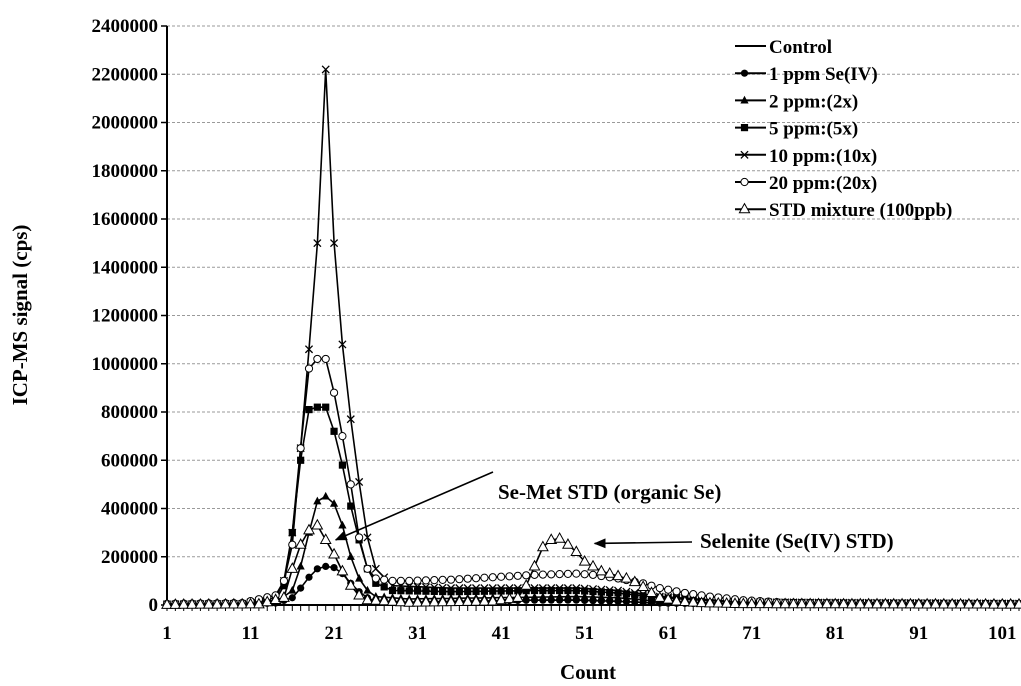 The image size is (1021, 686). What do you see at coordinates (806, 183) in the screenshot?
I see `legend-item: 20 ppm:(20x)` at bounding box center [806, 183].